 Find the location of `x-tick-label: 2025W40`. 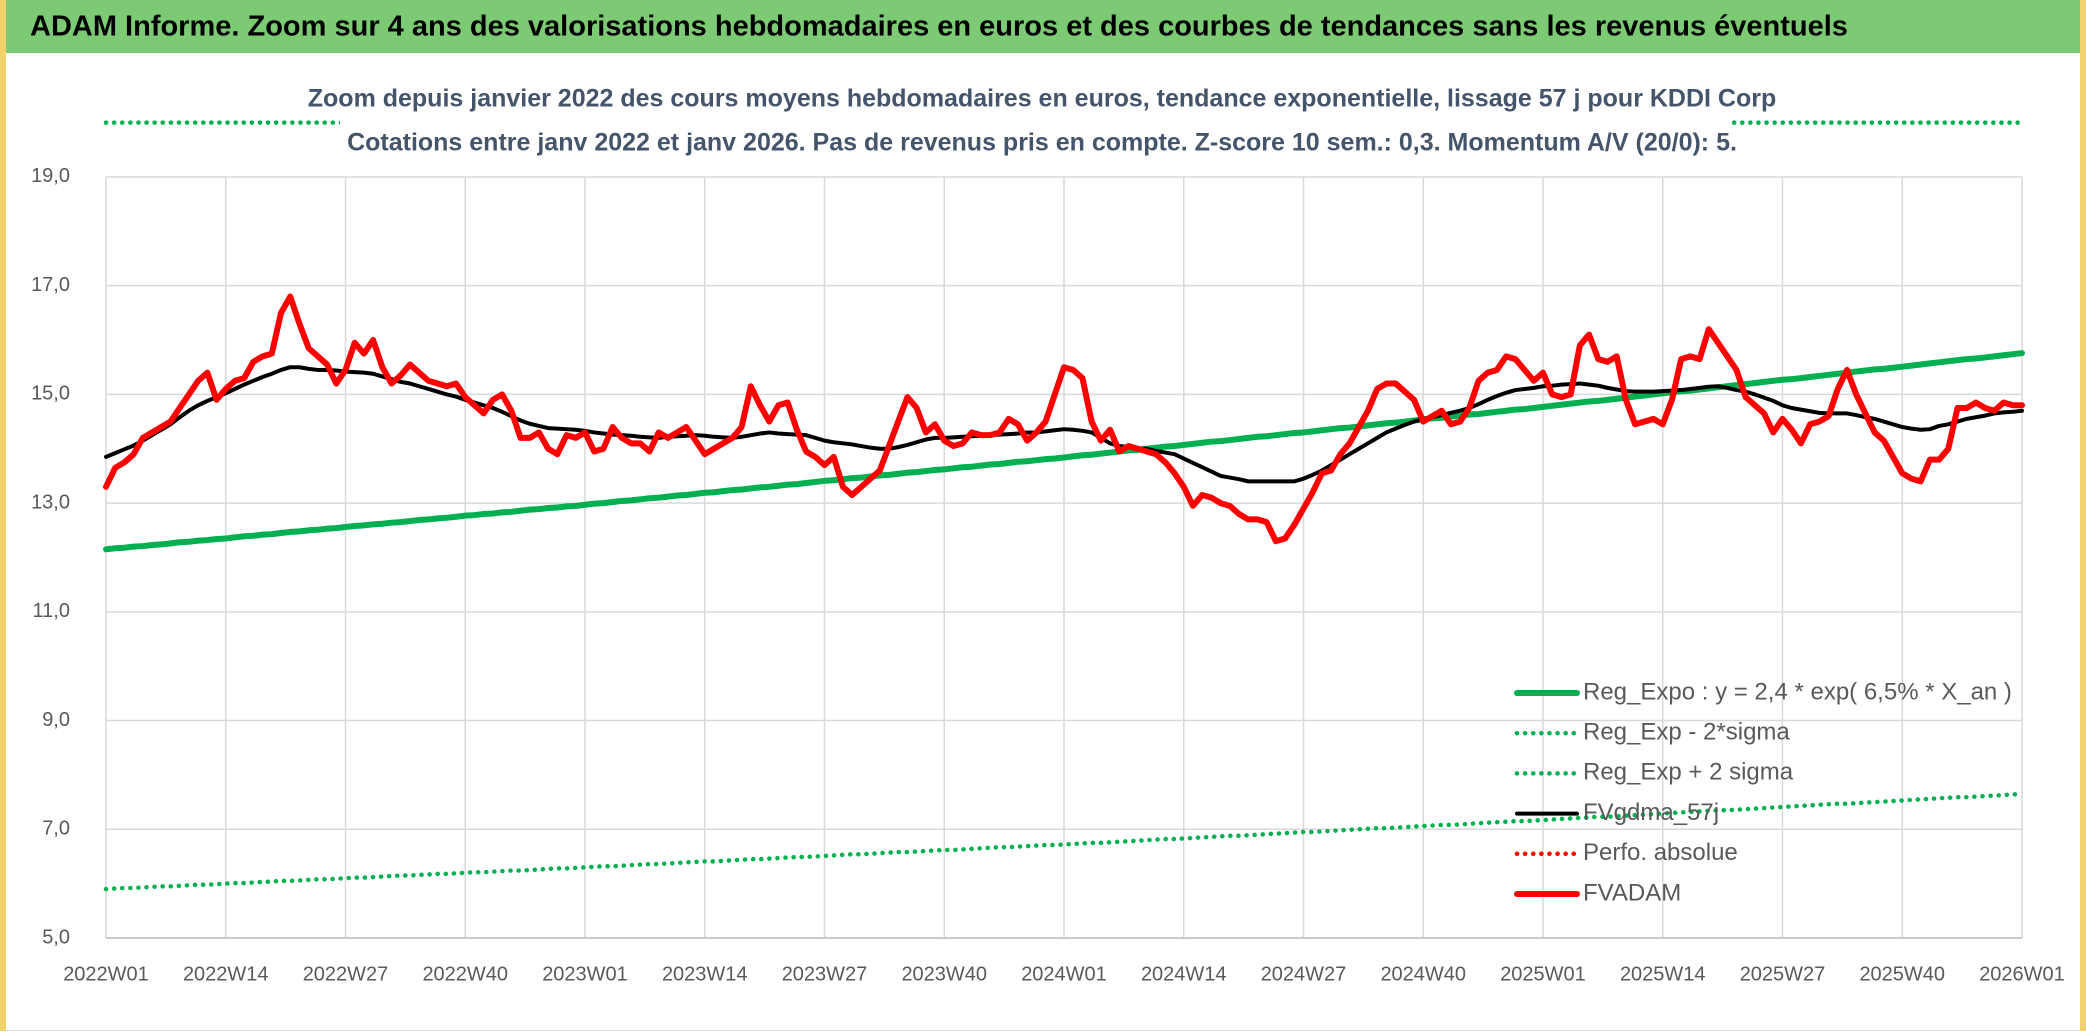

x-tick-label: 2025W40 is located at coordinates (1902, 974).